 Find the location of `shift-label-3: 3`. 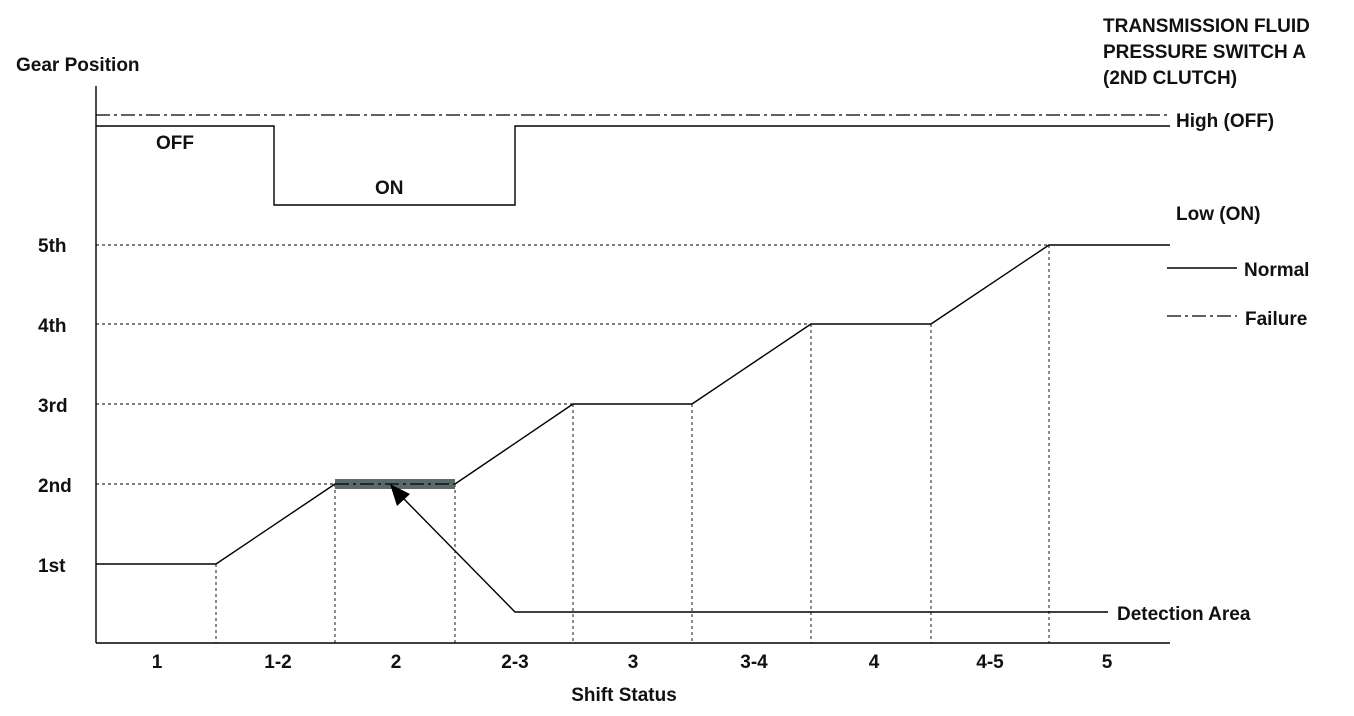

shift-label-3: 3 is located at coordinates (633, 662).